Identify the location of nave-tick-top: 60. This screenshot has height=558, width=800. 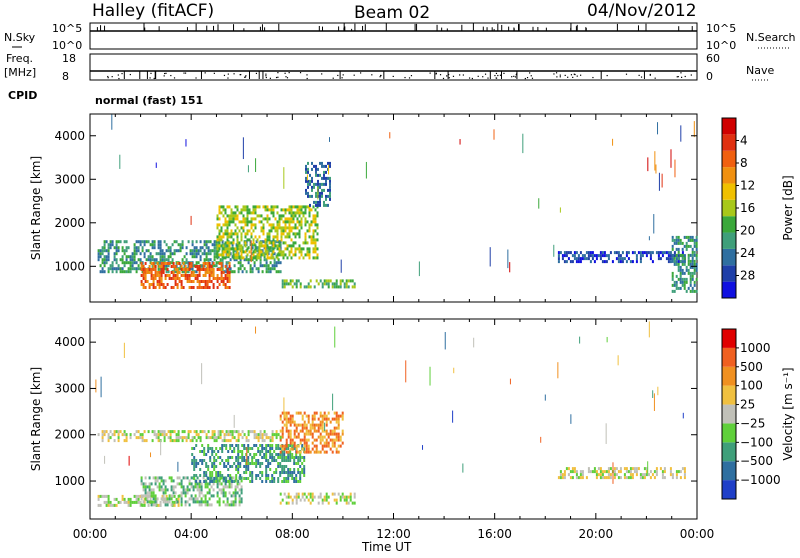
(713, 58).